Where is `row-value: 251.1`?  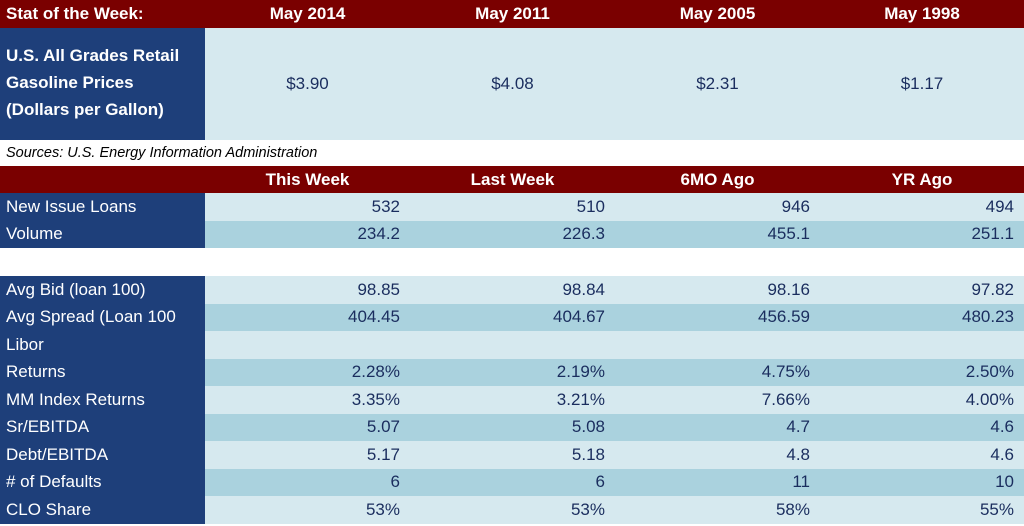
row-value: 251.1 is located at coordinates (922, 234).